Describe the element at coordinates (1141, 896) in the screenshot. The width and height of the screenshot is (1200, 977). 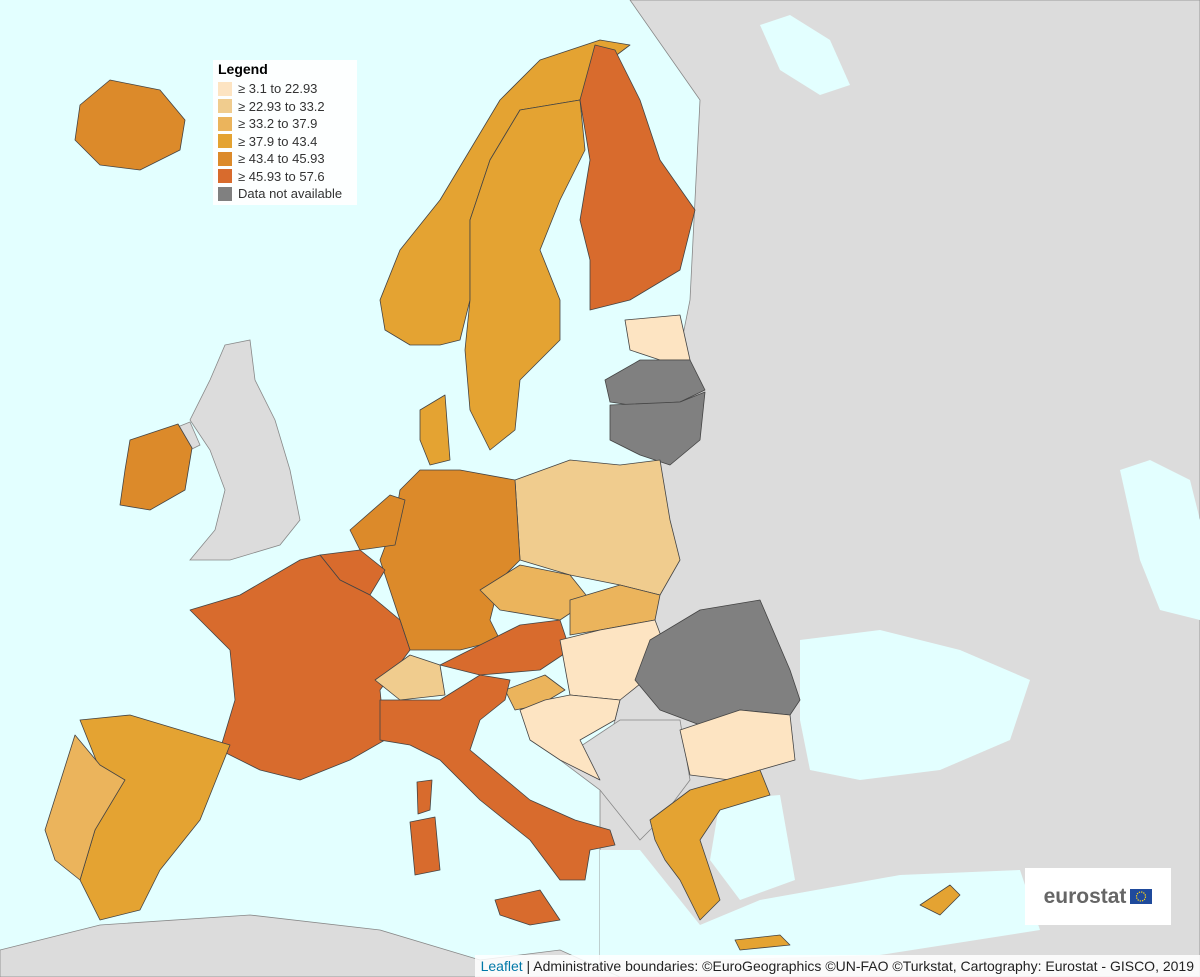
I see `eu-flag` at that location.